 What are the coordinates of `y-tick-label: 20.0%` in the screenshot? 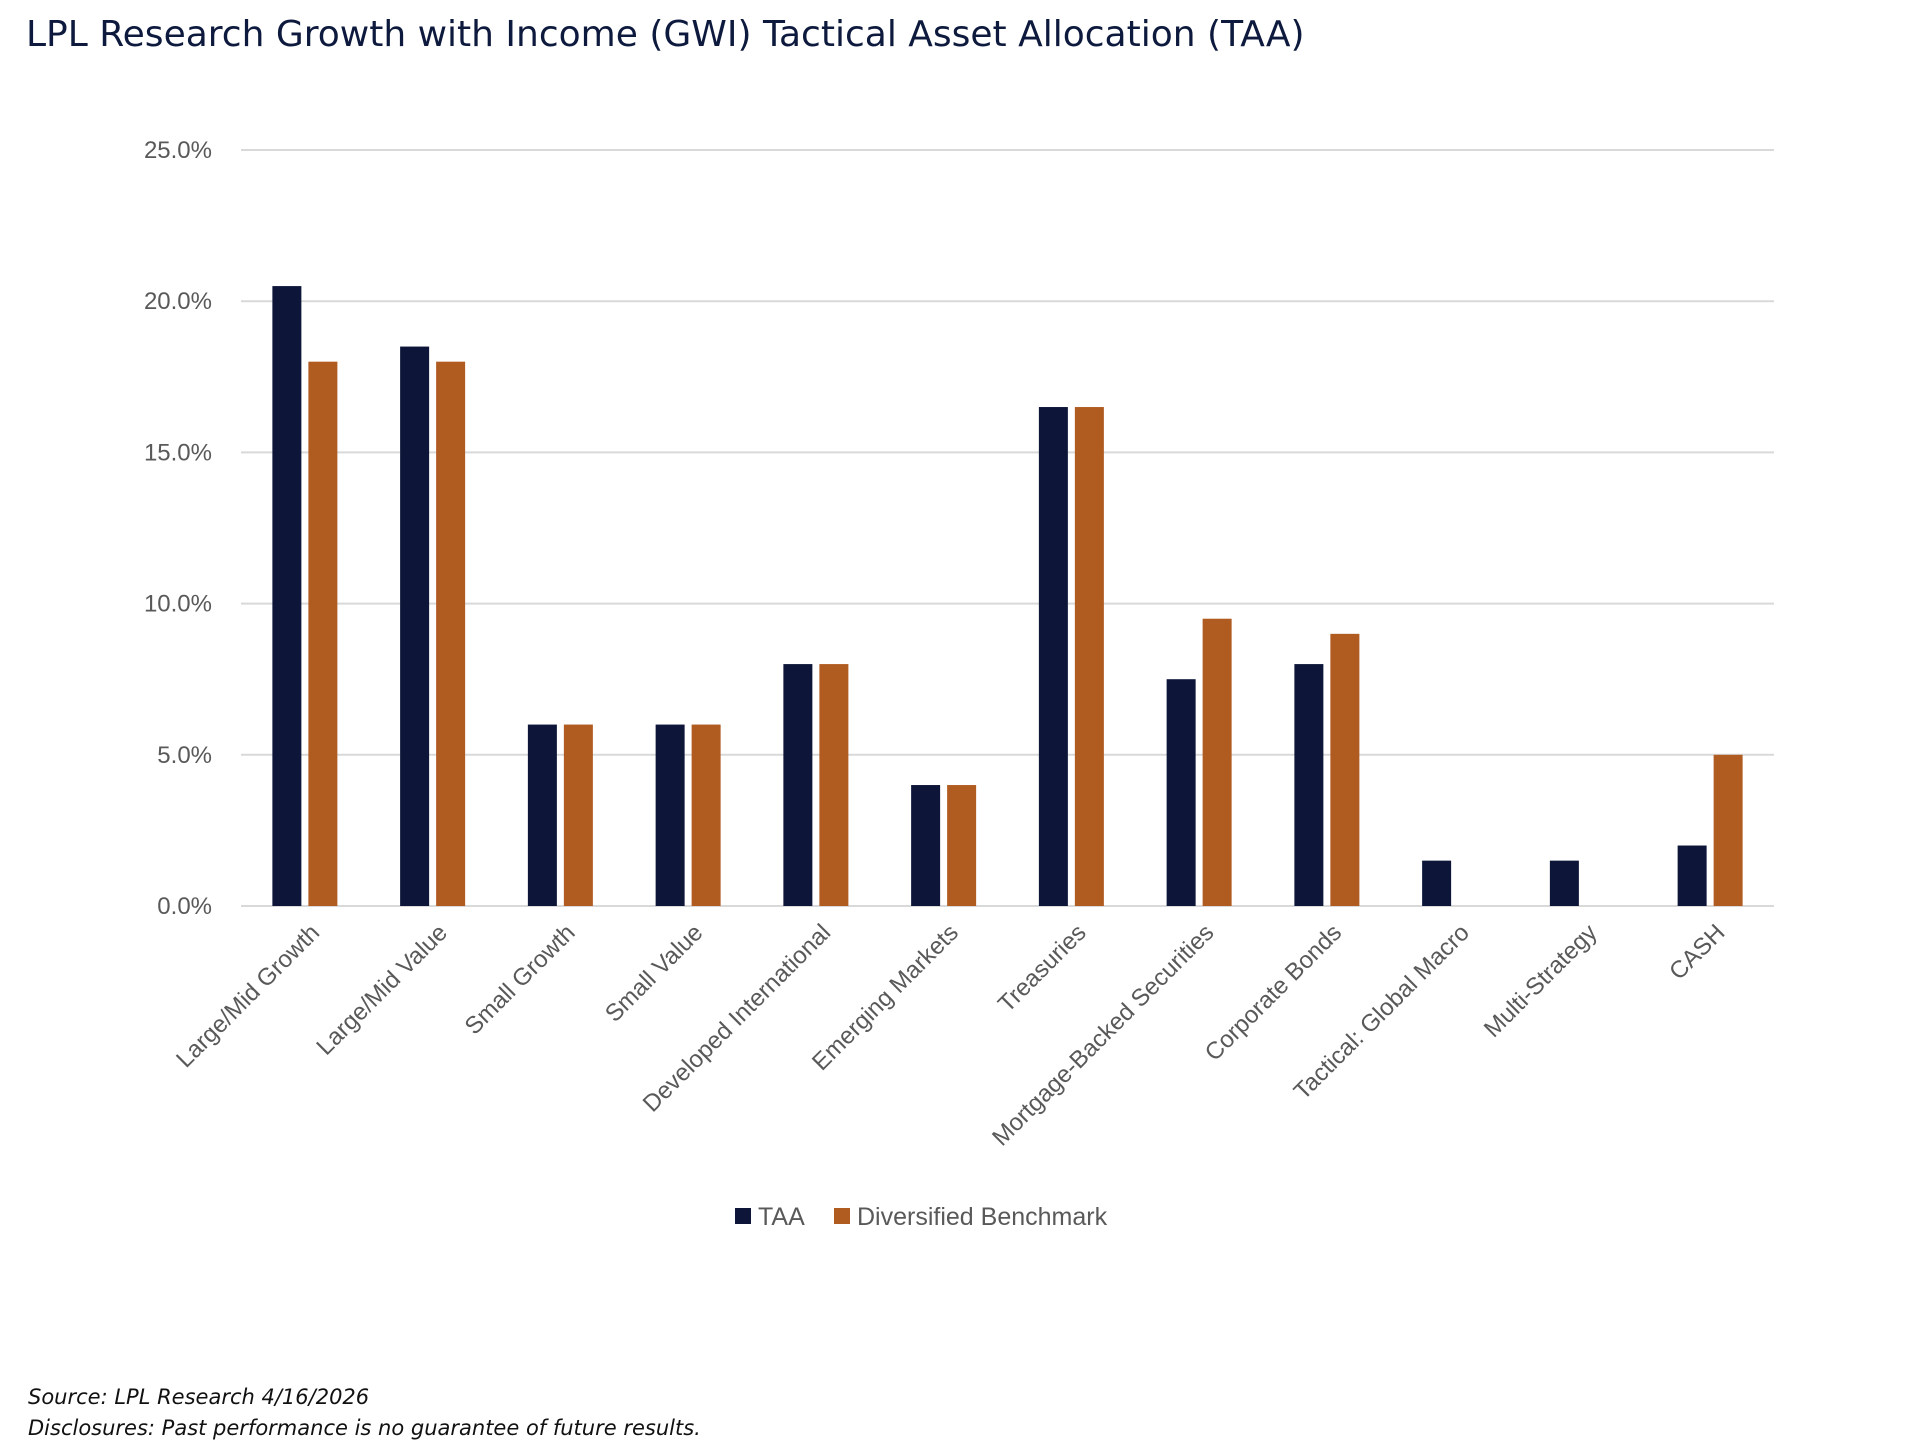 It's located at (178, 301).